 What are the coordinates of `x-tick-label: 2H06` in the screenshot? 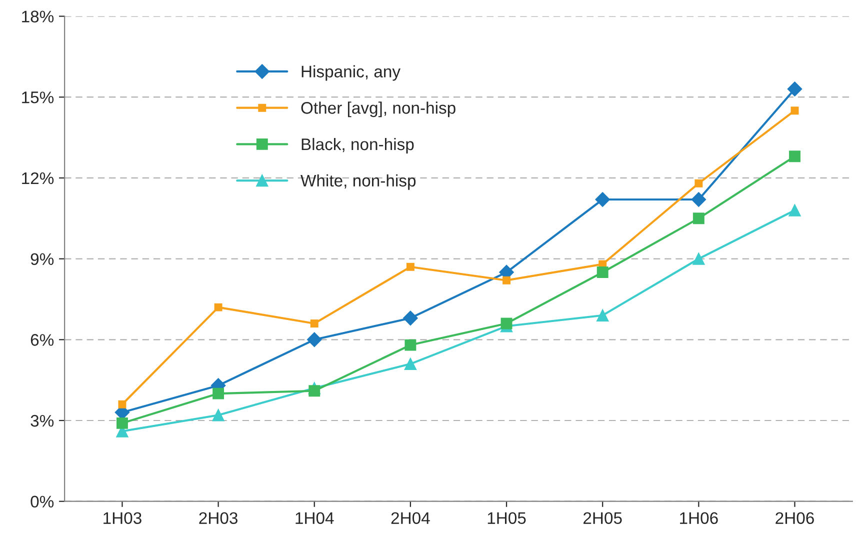 It's located at (795, 518).